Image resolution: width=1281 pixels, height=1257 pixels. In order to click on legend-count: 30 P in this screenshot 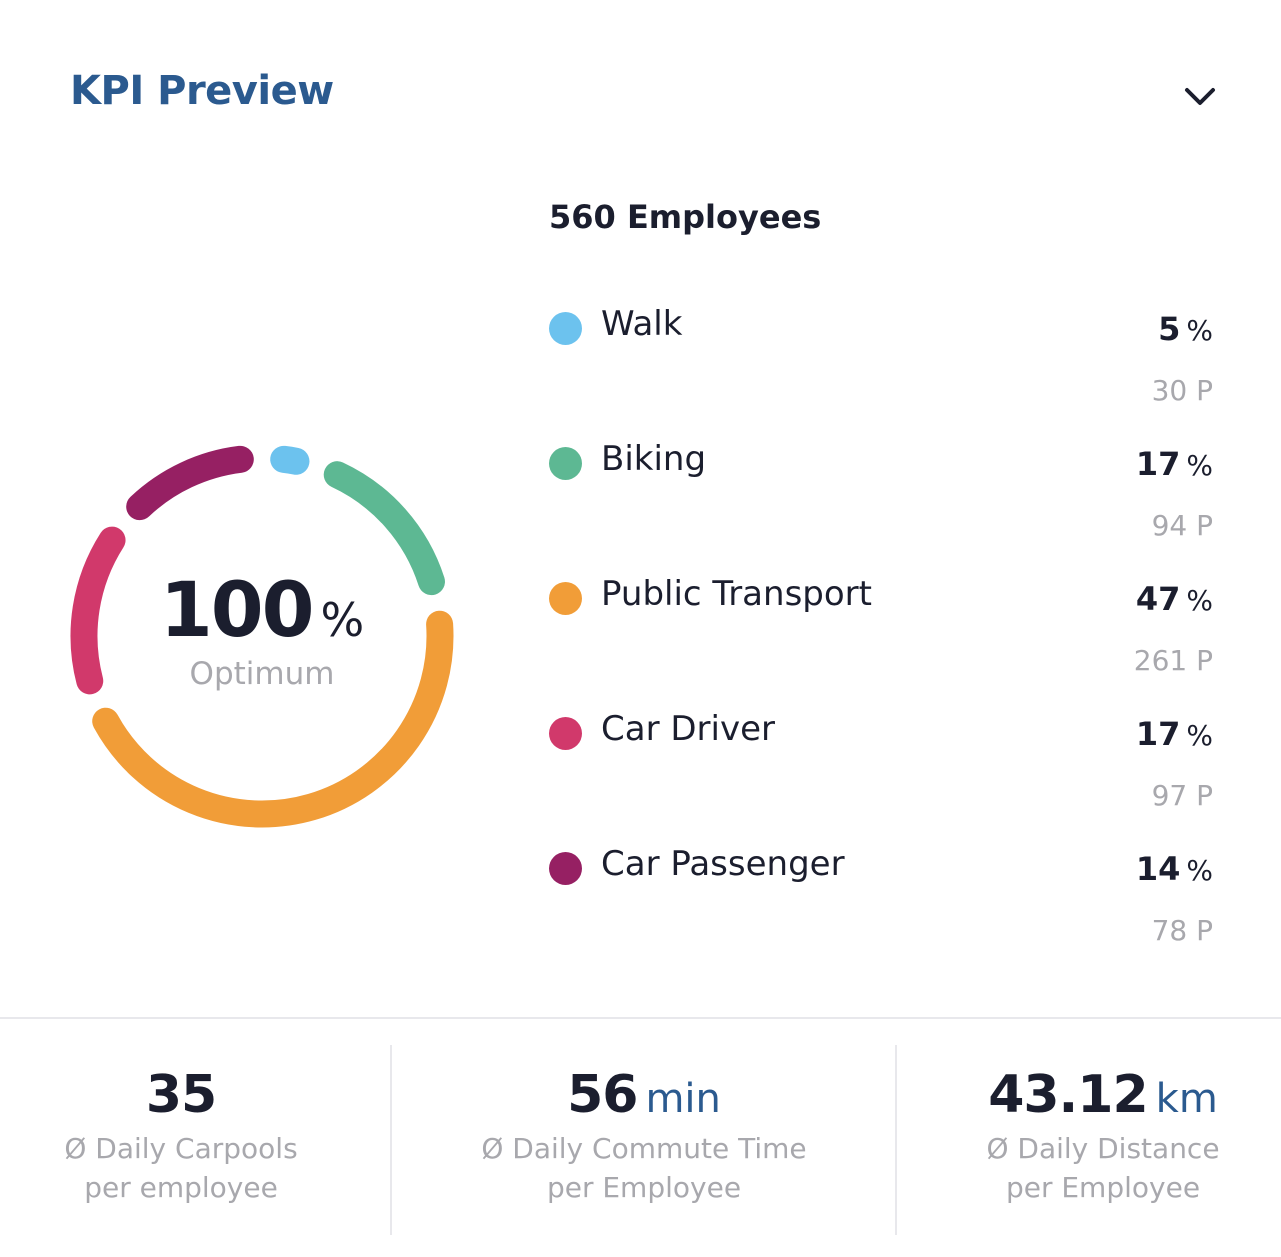, I will do `click(1182, 390)`.